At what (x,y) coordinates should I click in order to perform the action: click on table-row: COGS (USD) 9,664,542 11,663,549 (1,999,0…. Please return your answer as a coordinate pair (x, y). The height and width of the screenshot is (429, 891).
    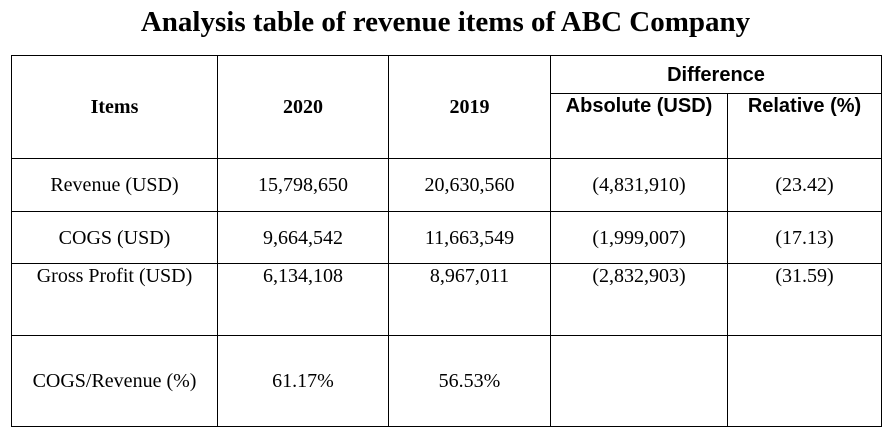
    Looking at the image, I should click on (446, 237).